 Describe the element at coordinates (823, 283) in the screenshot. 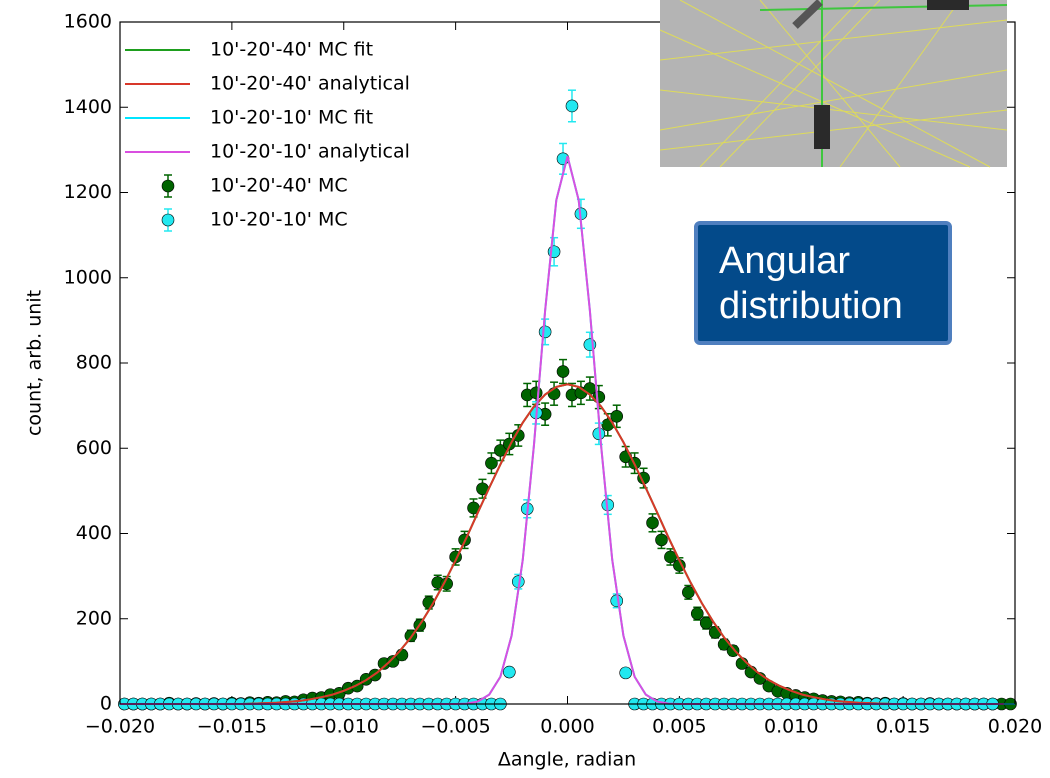

I see `annotation-box: Angular distribution` at that location.